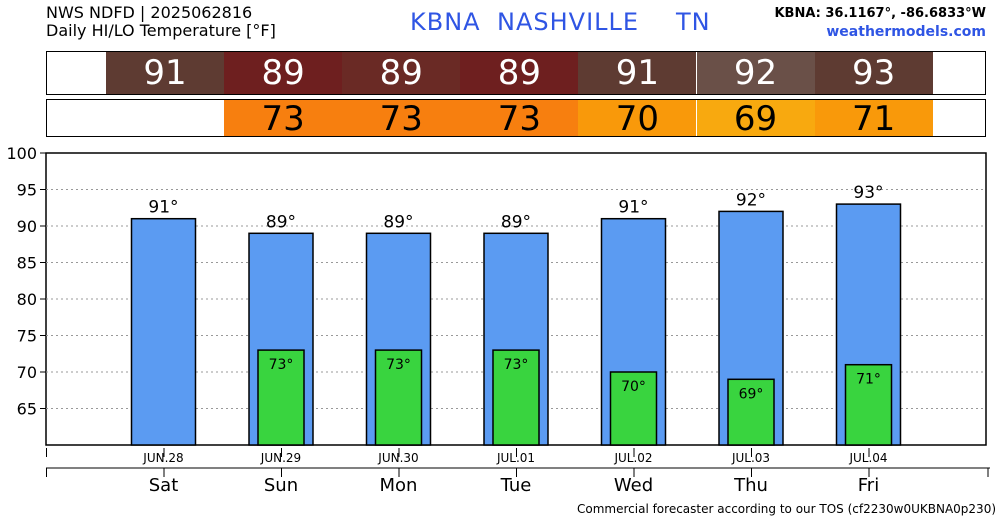 This screenshot has width=1000, height=520. What do you see at coordinates (568, 22) in the screenshot?
I see `station-name: NASHVILLE` at bounding box center [568, 22].